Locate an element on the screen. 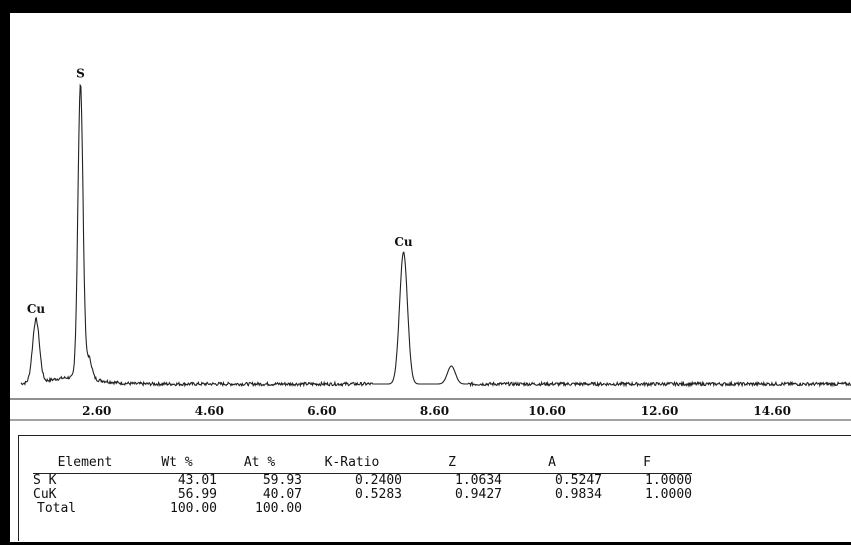 This screenshot has height=545, width=851. header-f: F is located at coordinates (647, 465).